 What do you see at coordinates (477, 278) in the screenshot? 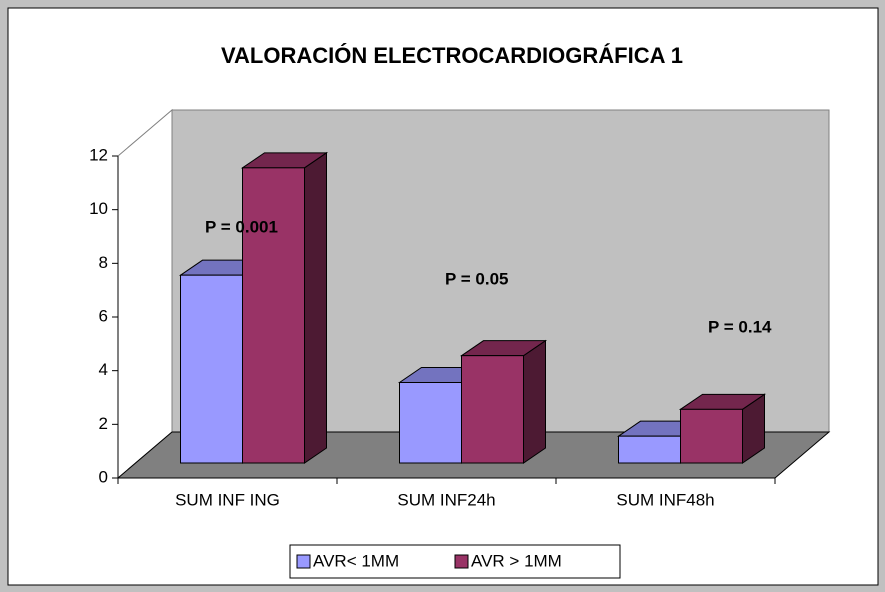
I see `annotation: P = 0.05` at bounding box center [477, 278].